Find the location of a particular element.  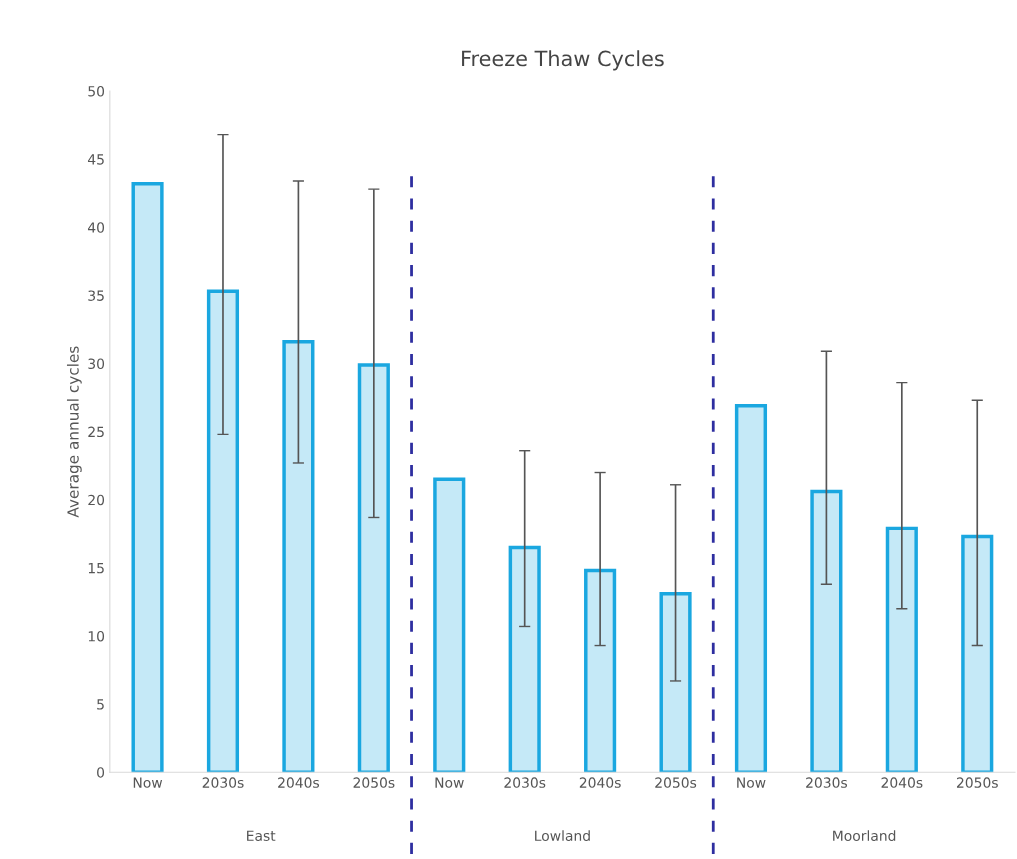

y-axis-title: Average annual cycles is located at coordinates (74, 432).